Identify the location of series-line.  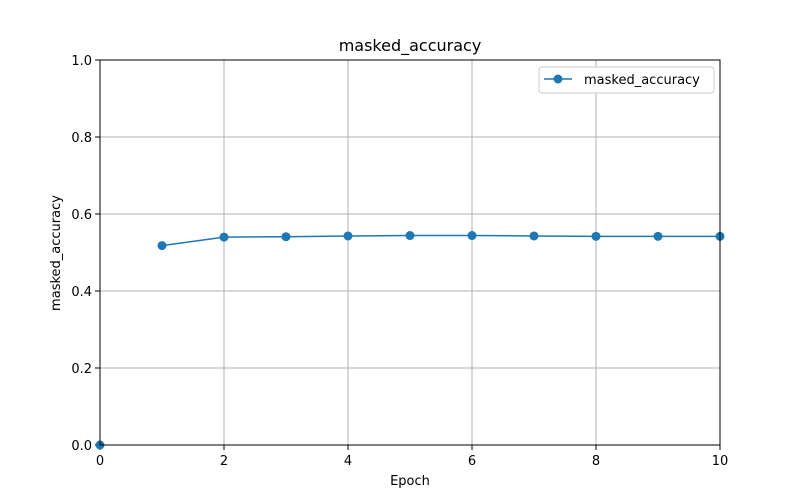
(440, 240).